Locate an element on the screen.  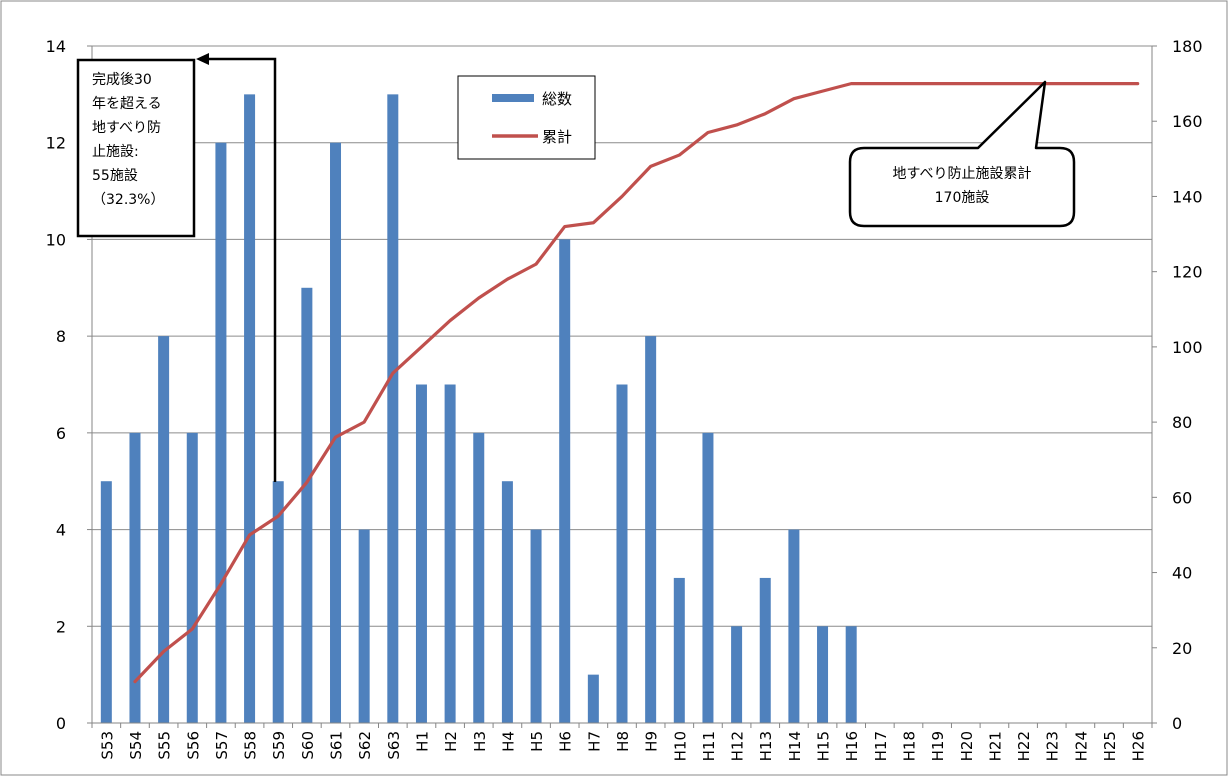
annotation-text-30-years: 年を超える is located at coordinates (127, 104).